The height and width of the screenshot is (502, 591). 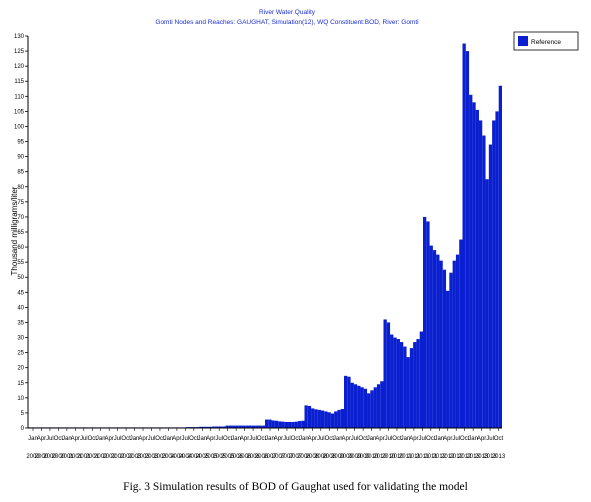 I want to click on x-tick-year: 2002, so click(x=118, y=457).